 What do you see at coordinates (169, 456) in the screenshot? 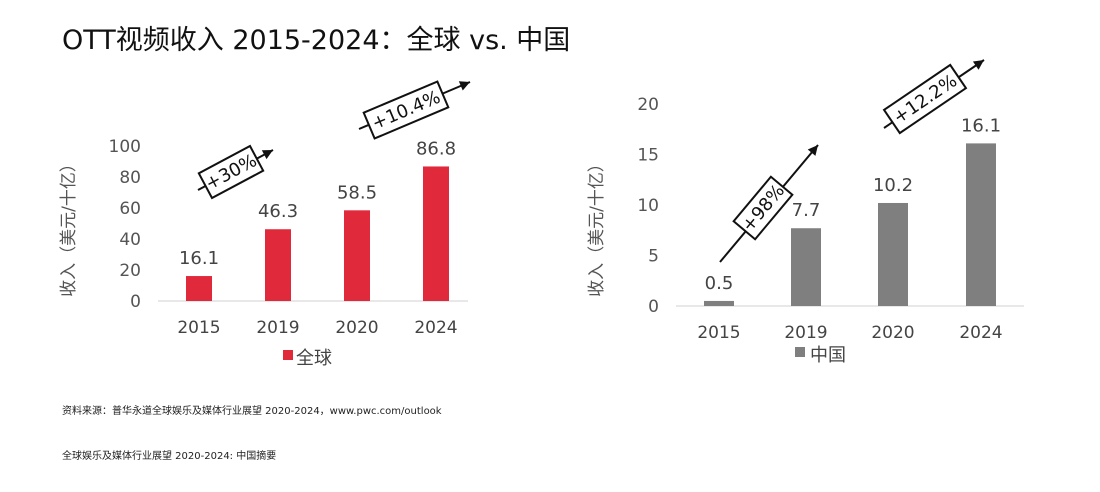
I see `footer-note: 全球娱乐及媒体行业展望 2020-2024: 中国摘要` at bounding box center [169, 456].